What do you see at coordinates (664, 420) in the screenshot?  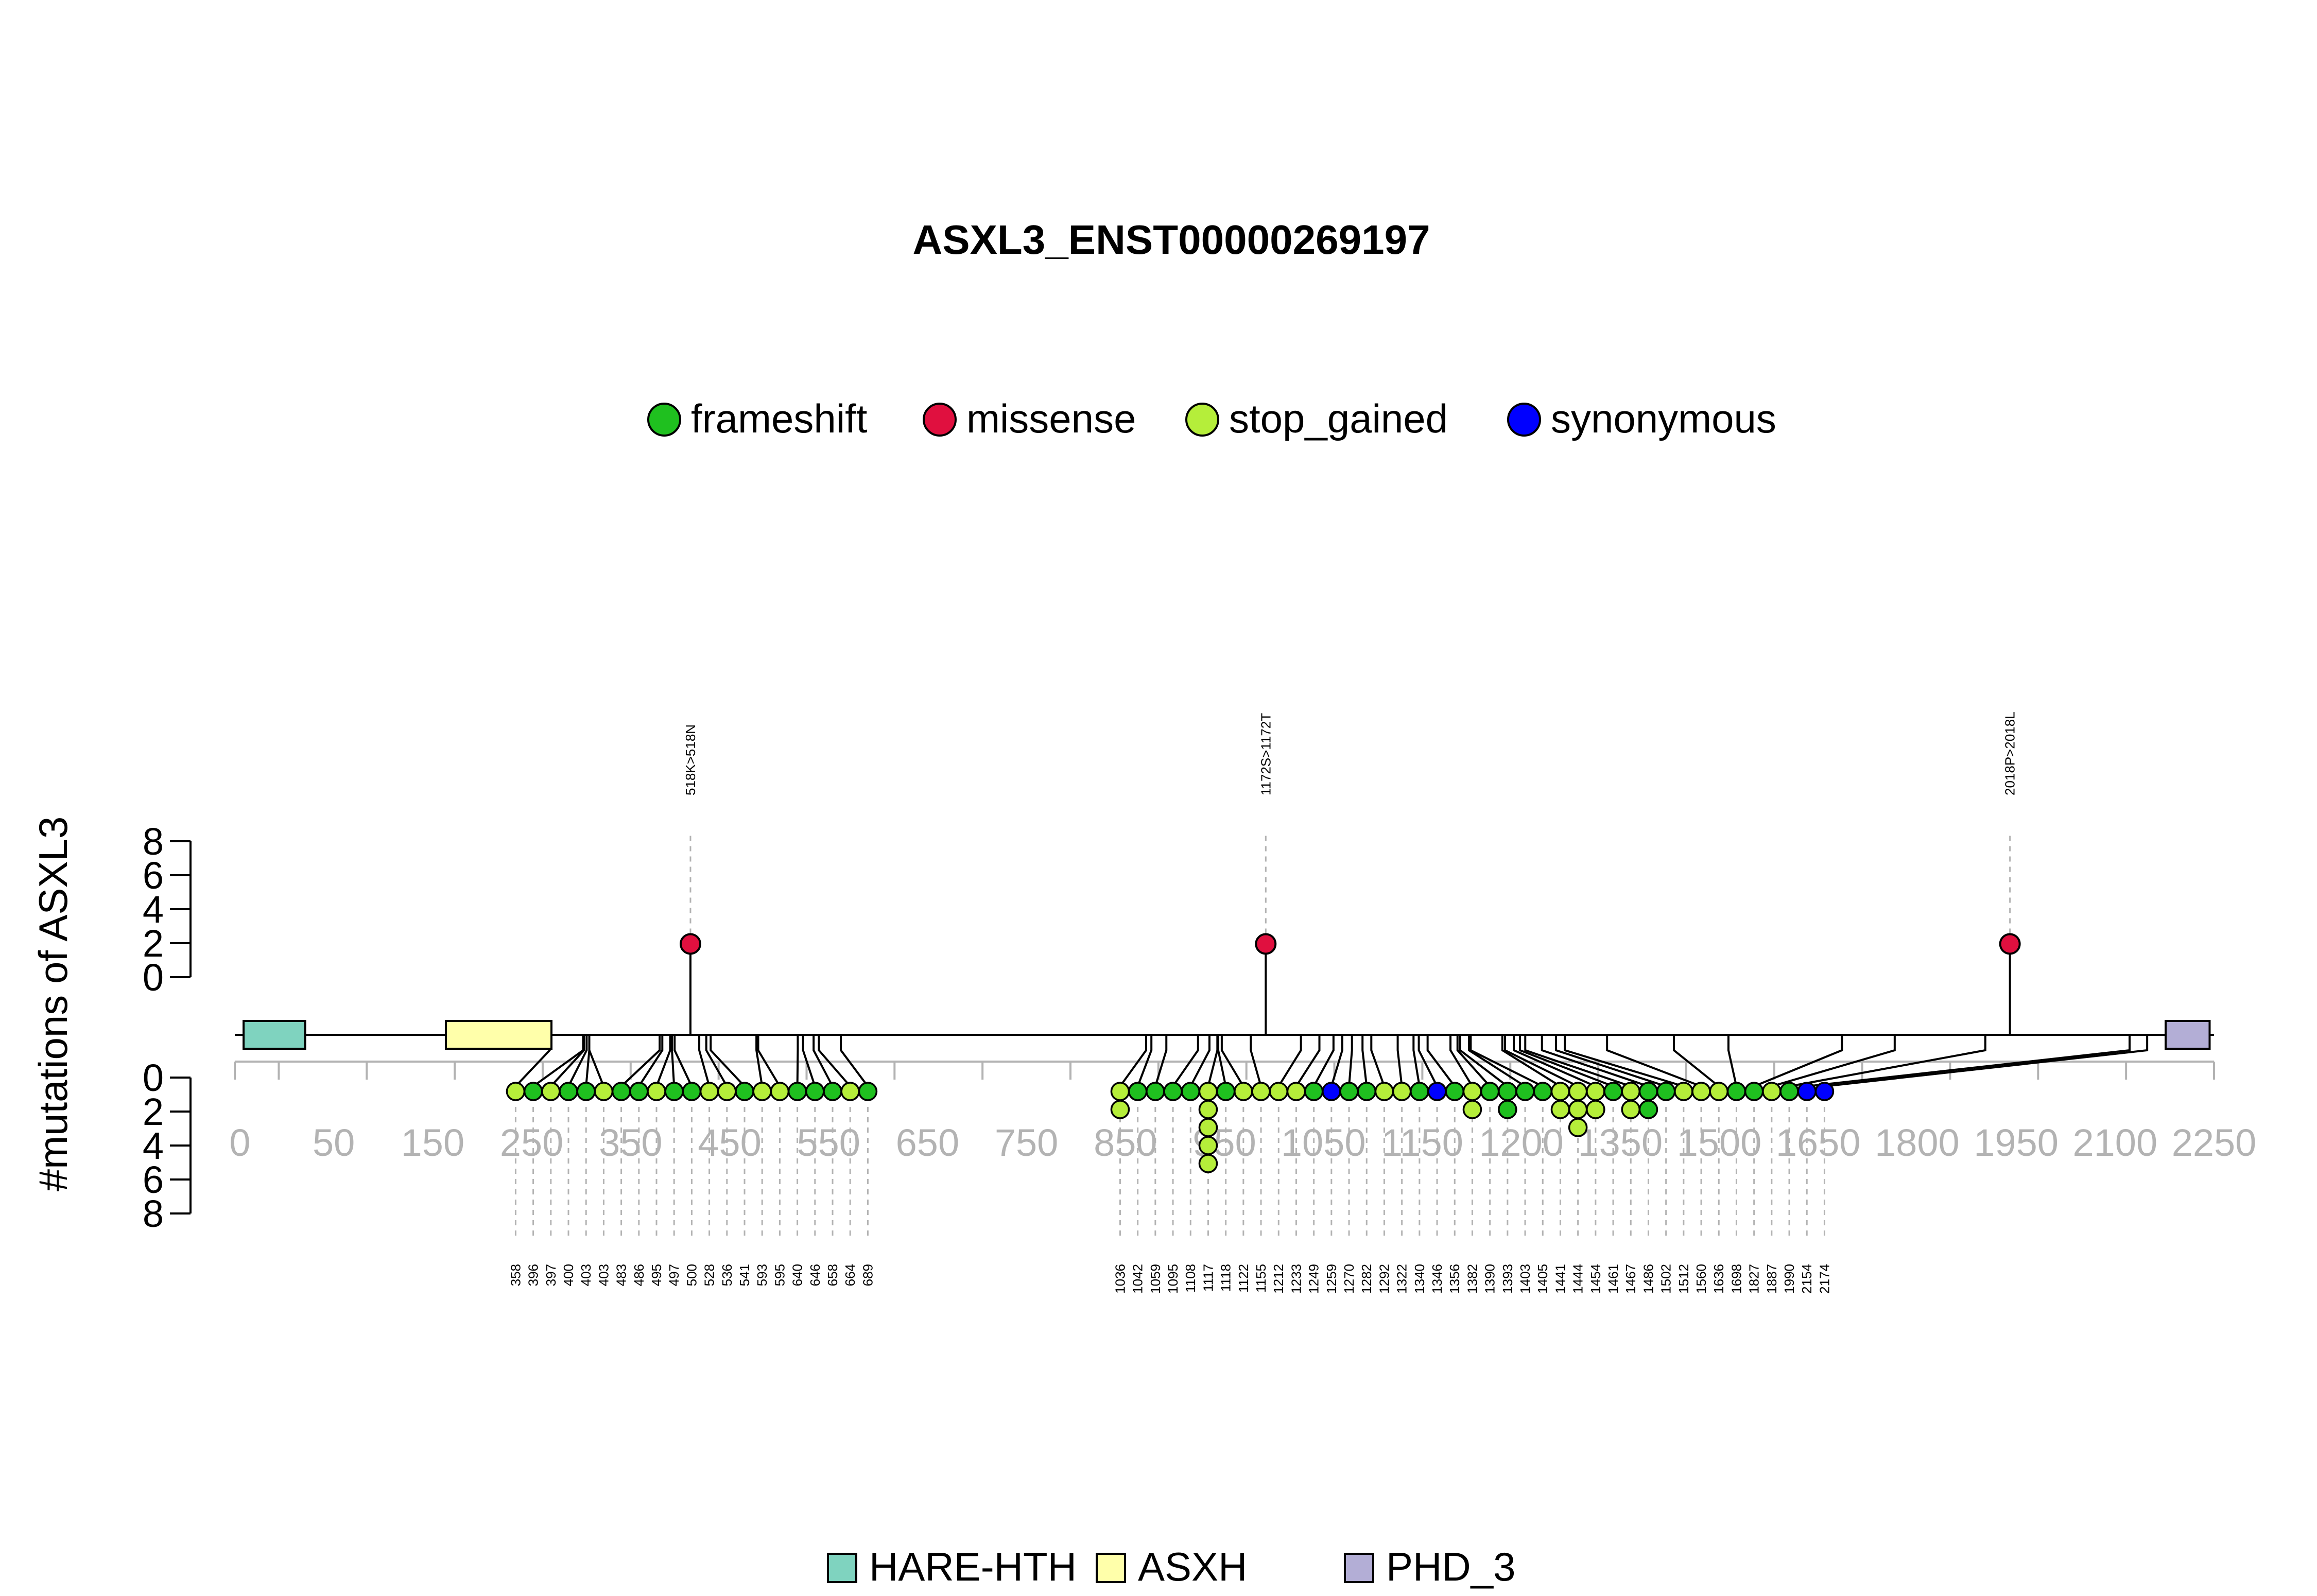 I see `legend-marker-frameshift` at bounding box center [664, 420].